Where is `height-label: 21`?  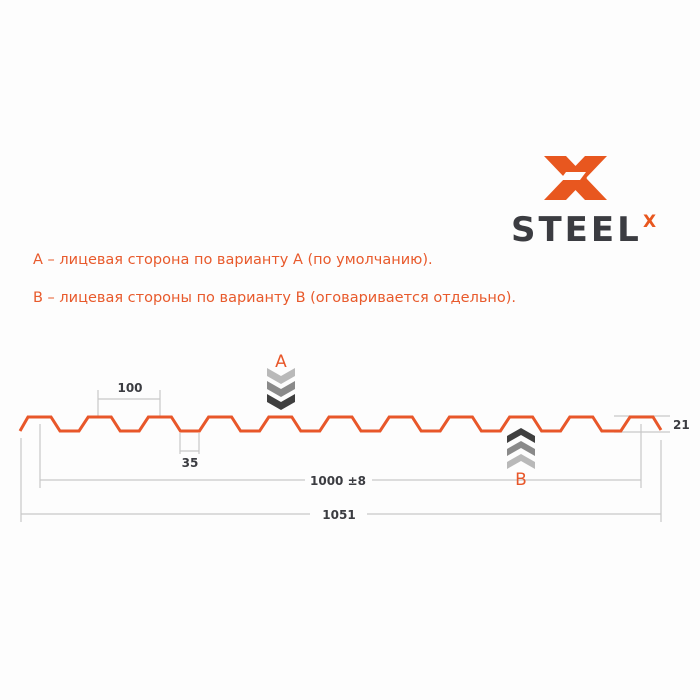
height-label: 21 is located at coordinates (681, 425).